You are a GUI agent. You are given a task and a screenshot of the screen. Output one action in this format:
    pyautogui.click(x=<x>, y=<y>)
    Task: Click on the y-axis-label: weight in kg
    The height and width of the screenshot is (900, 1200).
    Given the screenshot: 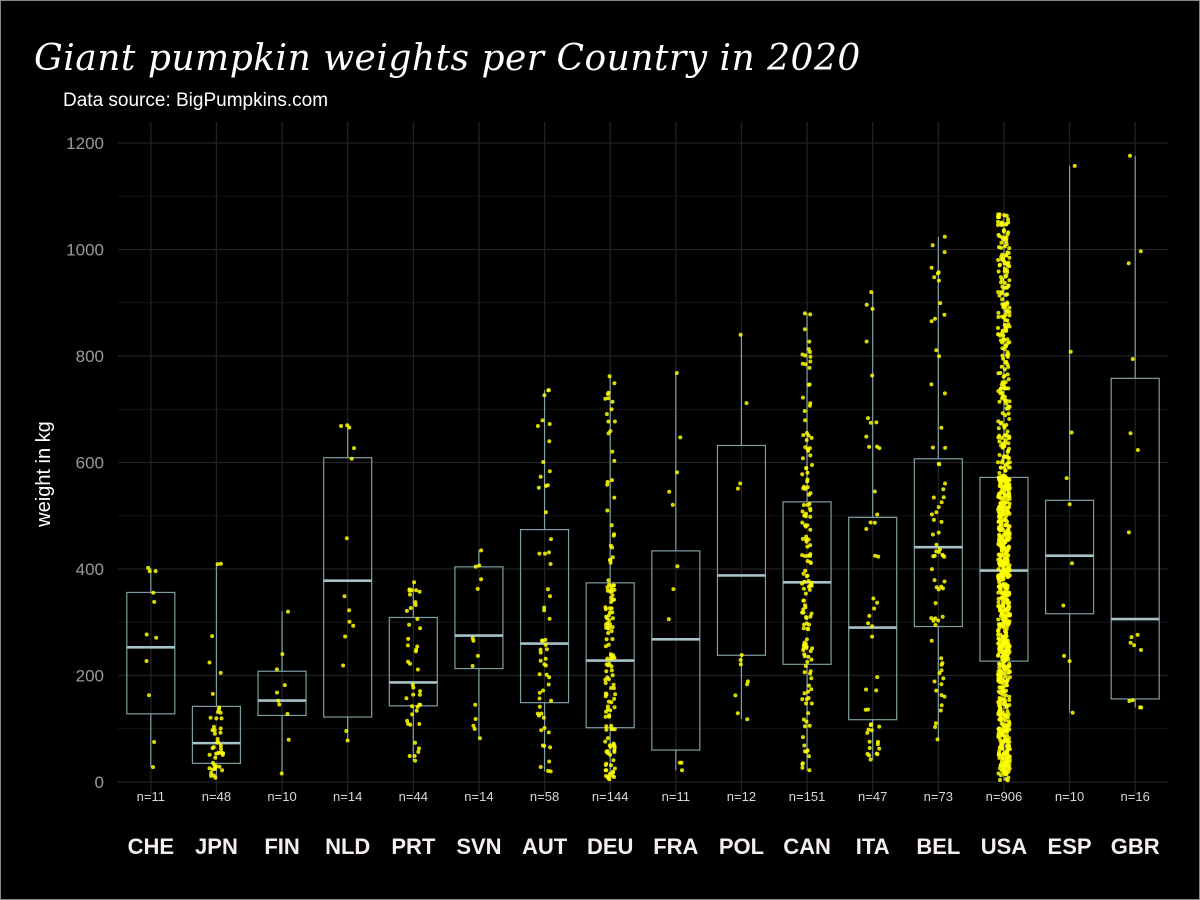 What is the action you would take?
    pyautogui.click(x=44, y=474)
    